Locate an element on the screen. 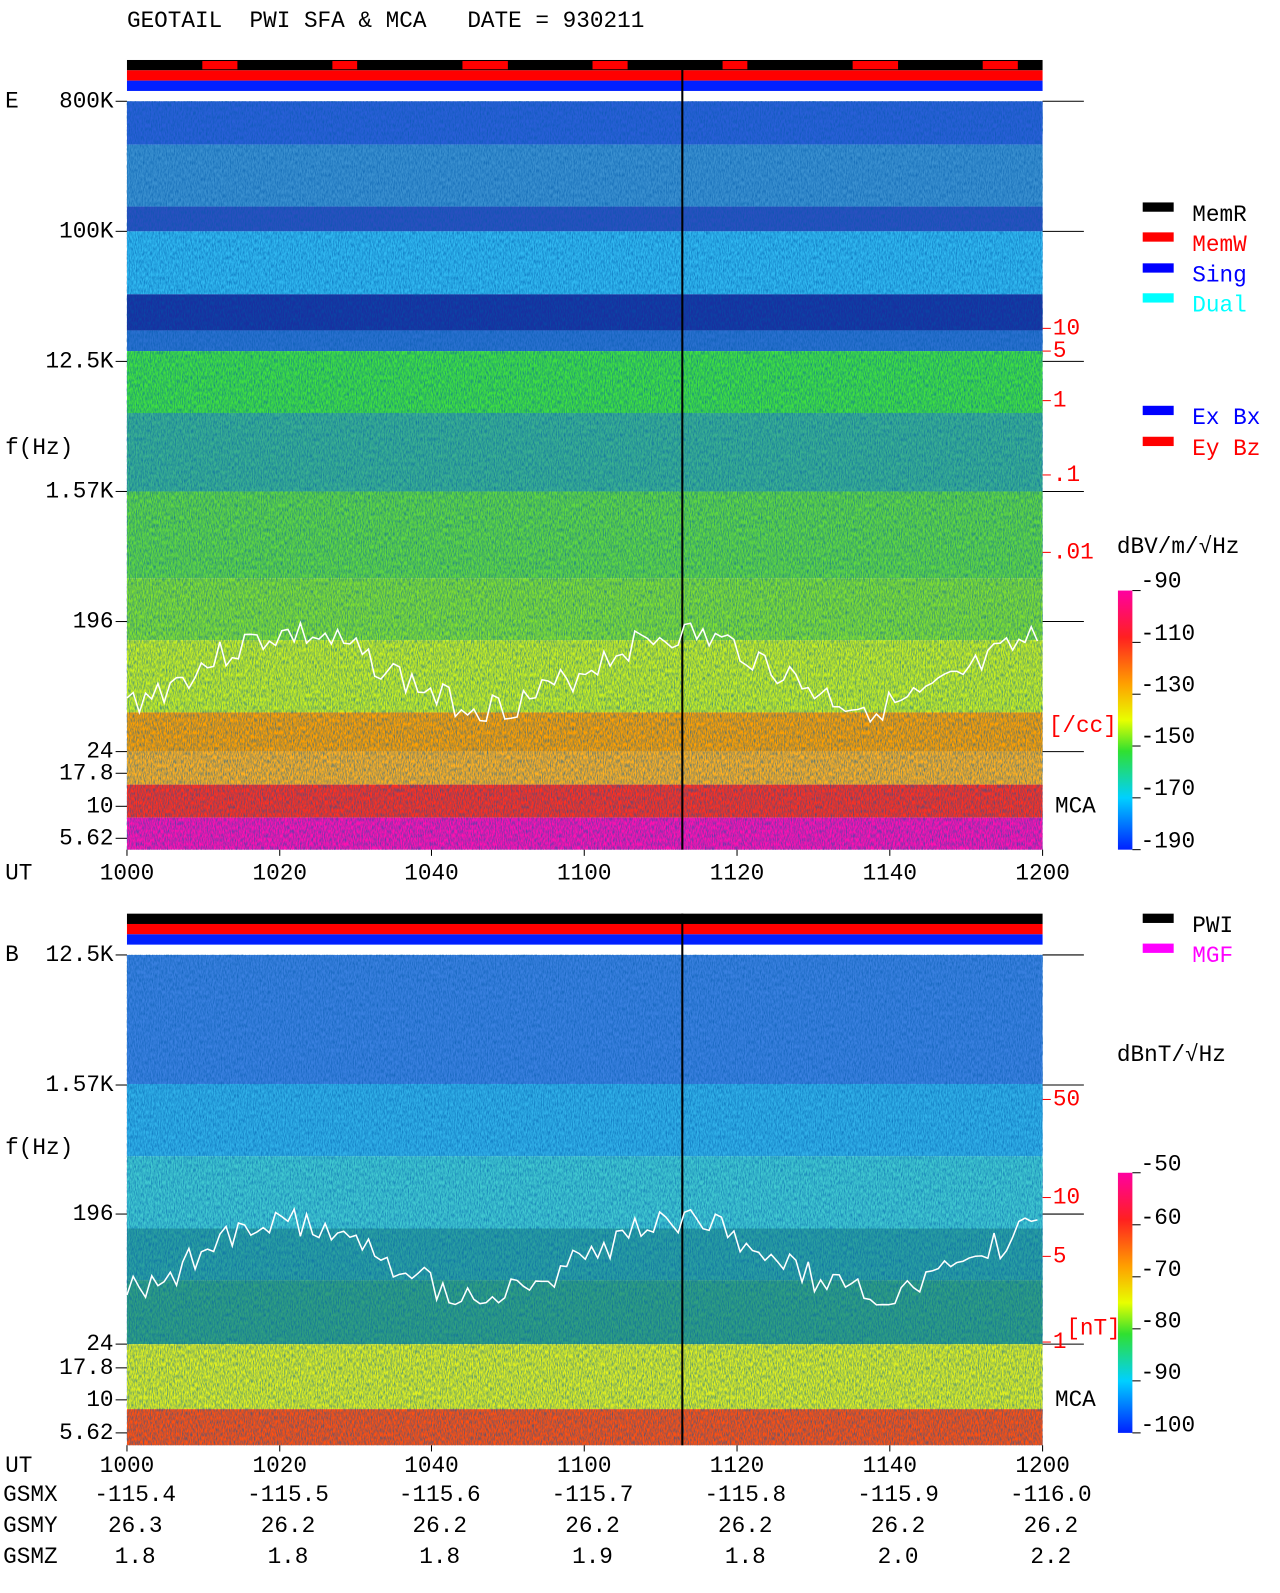 The image size is (1280, 1593). colorbar-tick-label: -150 is located at coordinates (1168, 737).